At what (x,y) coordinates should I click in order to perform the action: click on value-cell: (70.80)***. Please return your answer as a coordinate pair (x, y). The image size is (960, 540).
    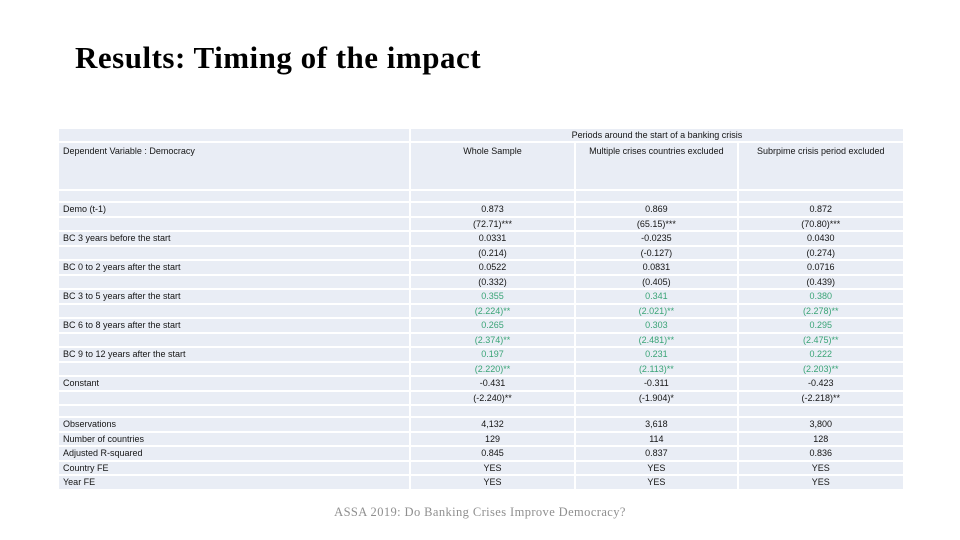
    Looking at the image, I should click on (820, 223).